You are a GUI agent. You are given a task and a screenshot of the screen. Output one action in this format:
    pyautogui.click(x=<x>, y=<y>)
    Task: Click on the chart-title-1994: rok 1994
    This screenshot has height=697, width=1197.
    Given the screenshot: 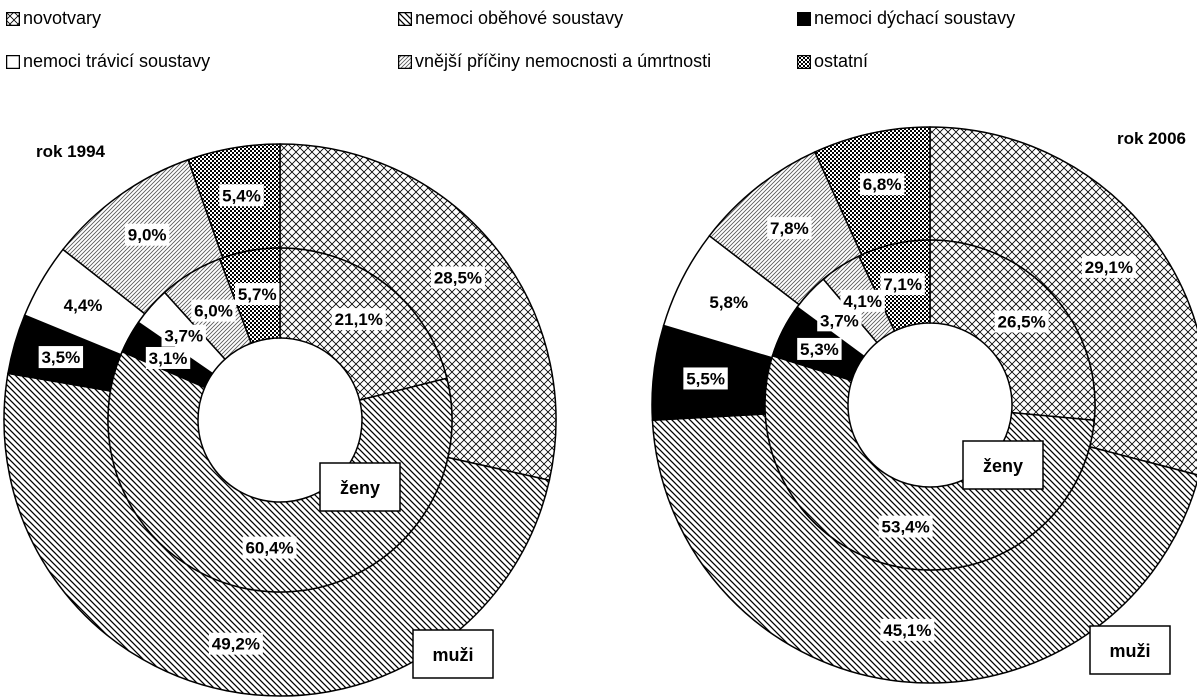 What is the action you would take?
    pyautogui.click(x=71, y=151)
    